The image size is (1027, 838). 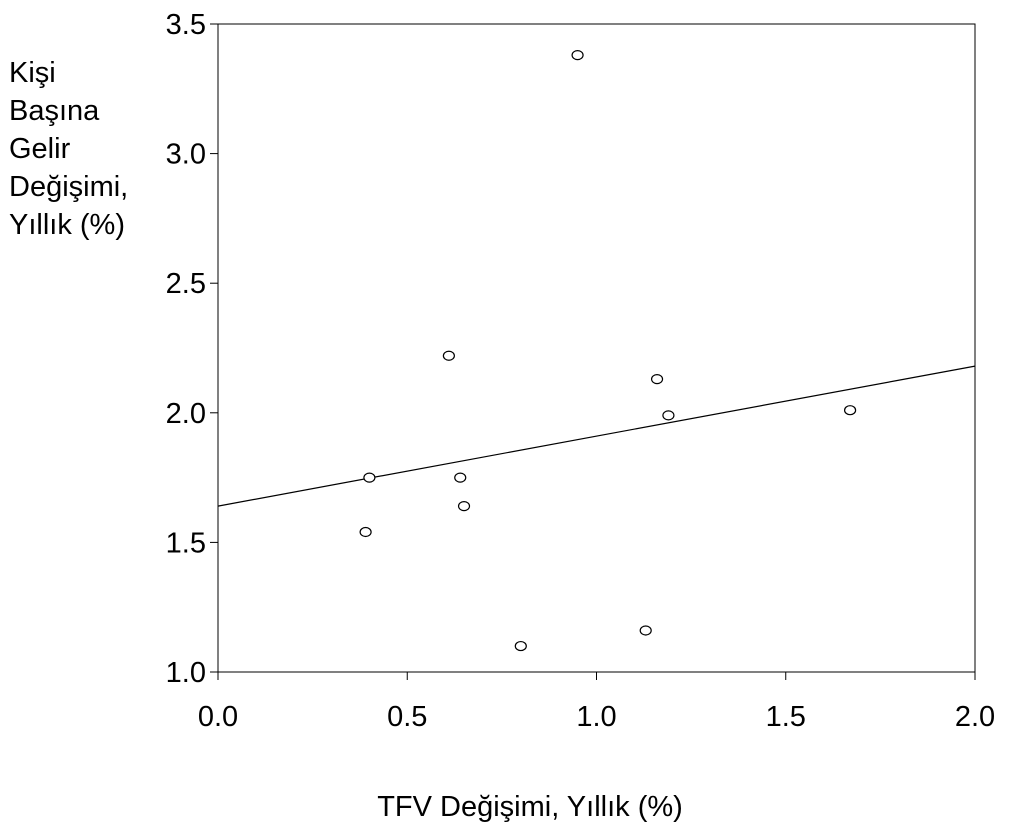 I want to click on y-axis-ticks: 1.0 1.5 2.0 2.5 3.0 3.5, so click(x=192, y=349).